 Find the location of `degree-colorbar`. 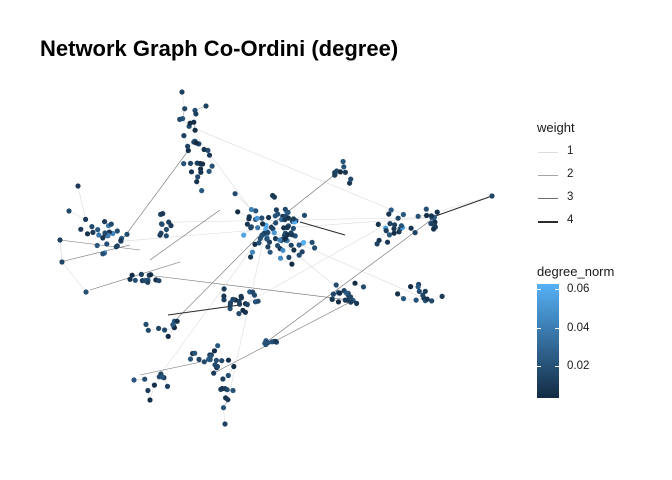

degree-colorbar is located at coordinates (548, 341).